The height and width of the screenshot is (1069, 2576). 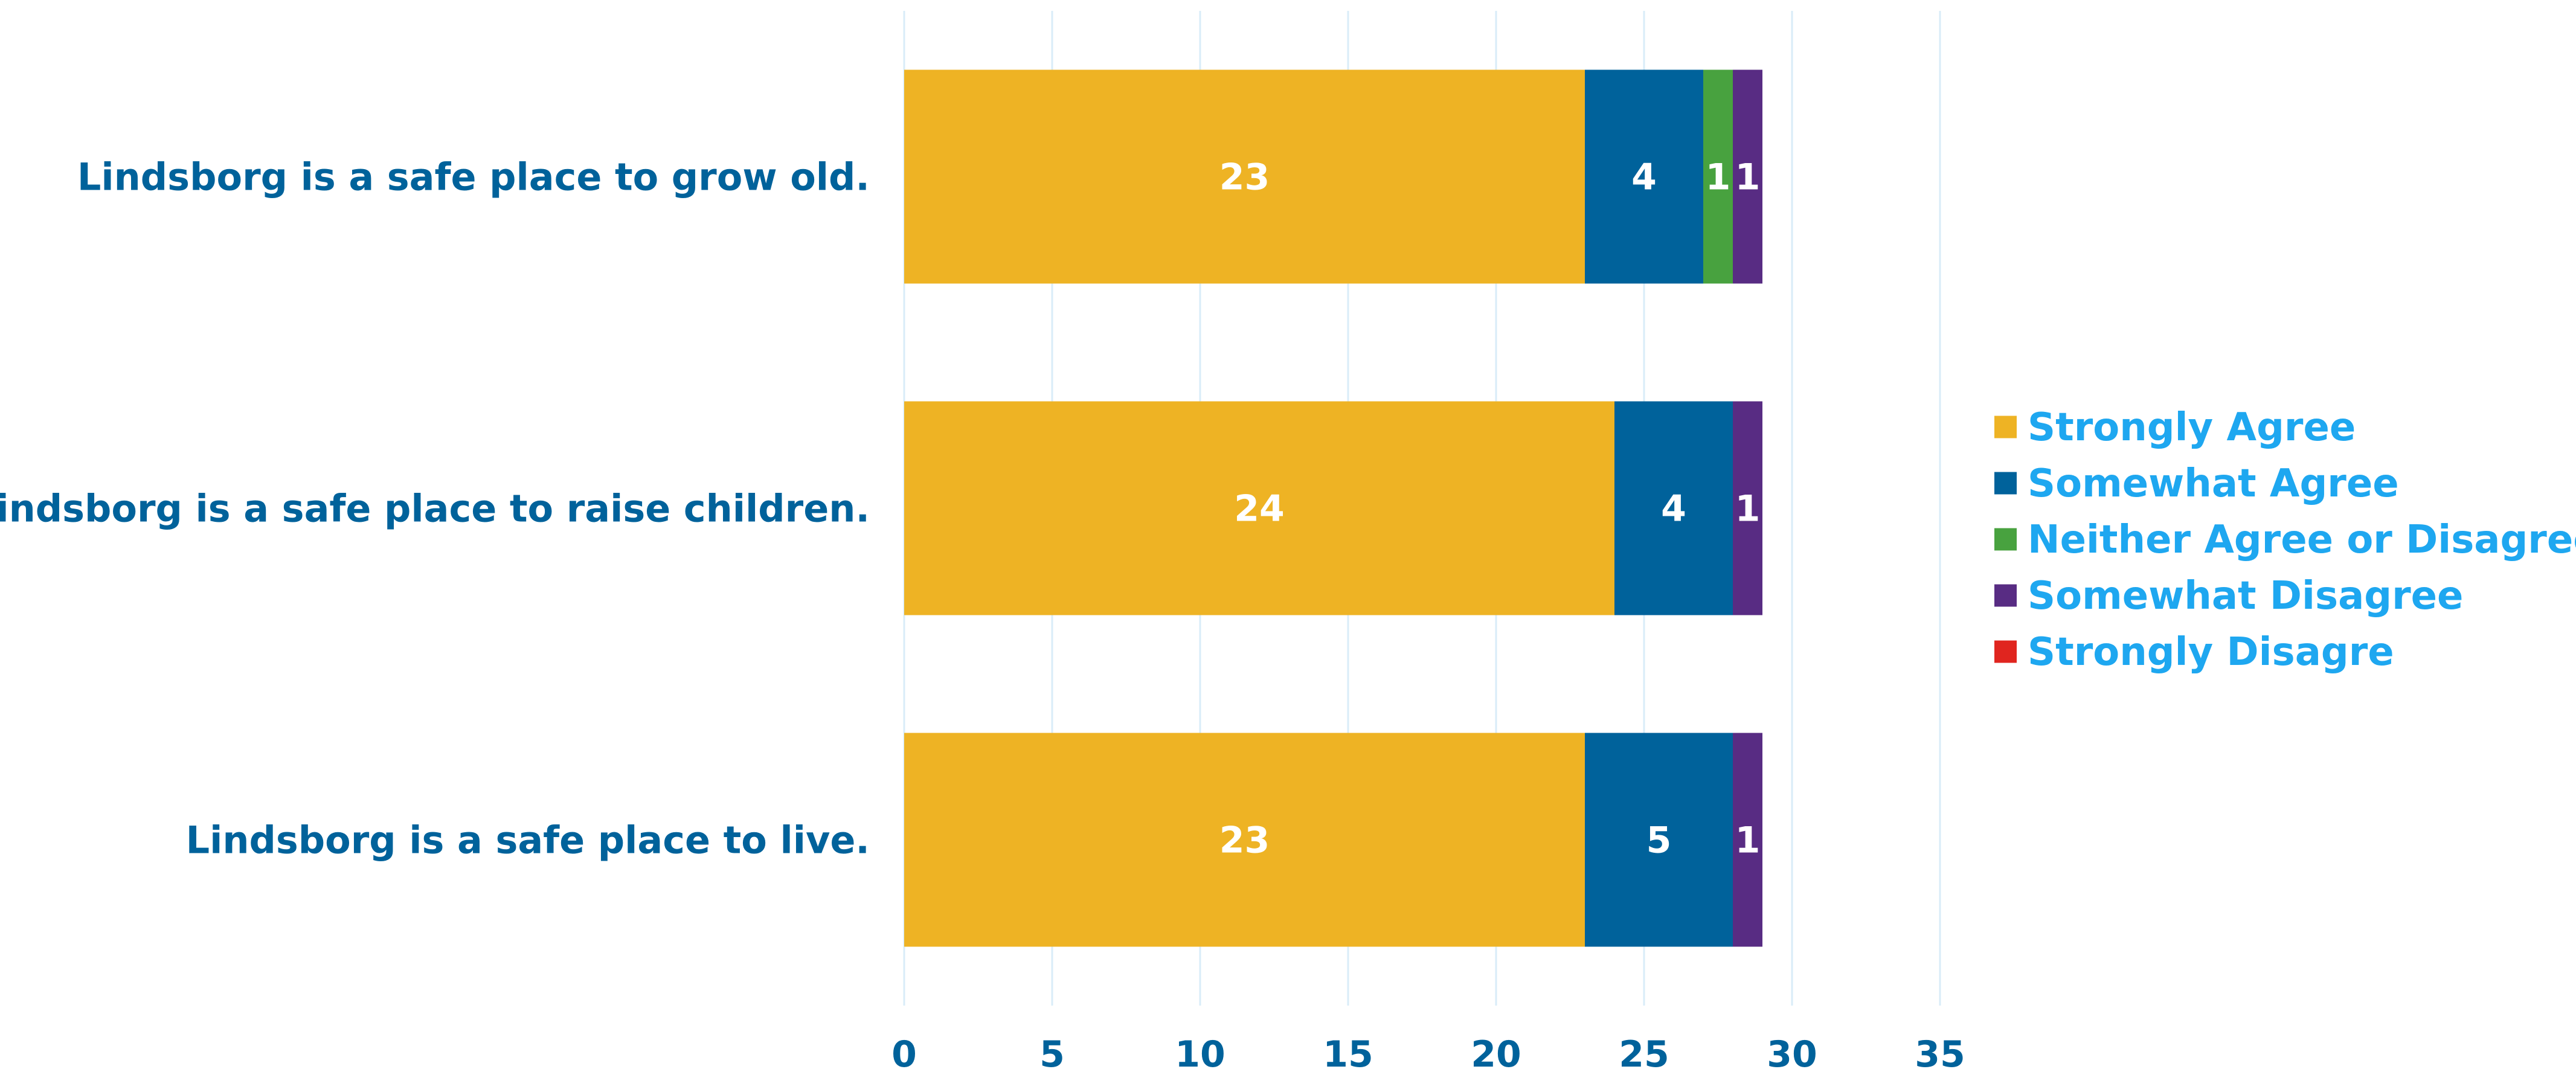 I want to click on x-tick-label: 30, so click(x=1792, y=1051).